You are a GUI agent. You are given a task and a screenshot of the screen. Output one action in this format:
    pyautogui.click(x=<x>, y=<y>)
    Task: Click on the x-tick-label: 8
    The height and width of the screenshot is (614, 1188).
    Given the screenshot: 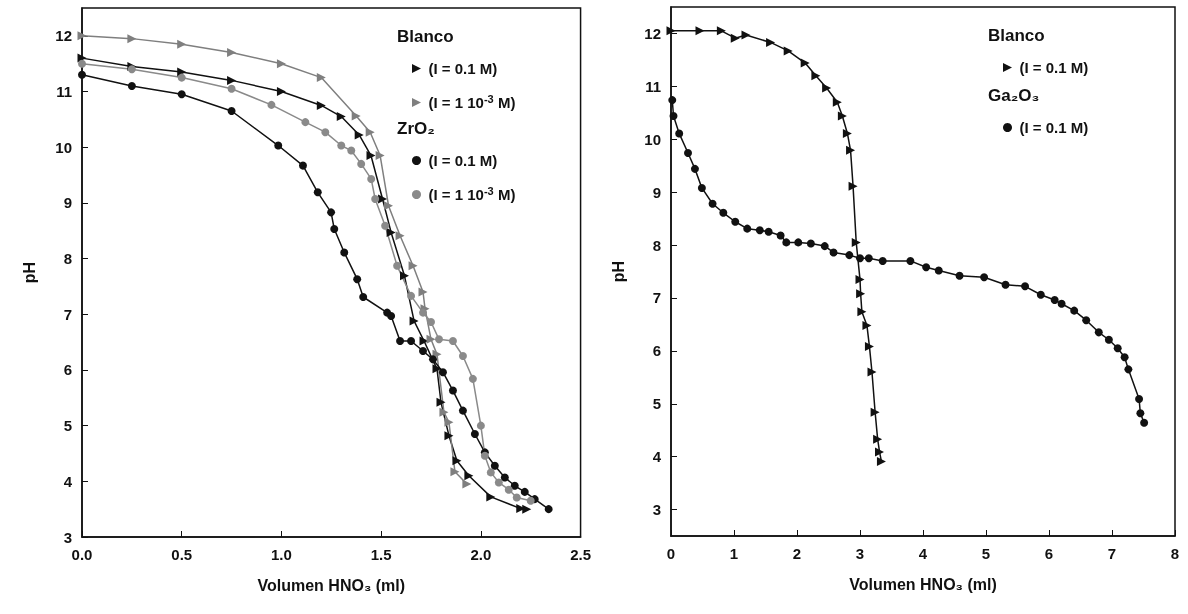 What is the action you would take?
    pyautogui.click(x=1175, y=553)
    